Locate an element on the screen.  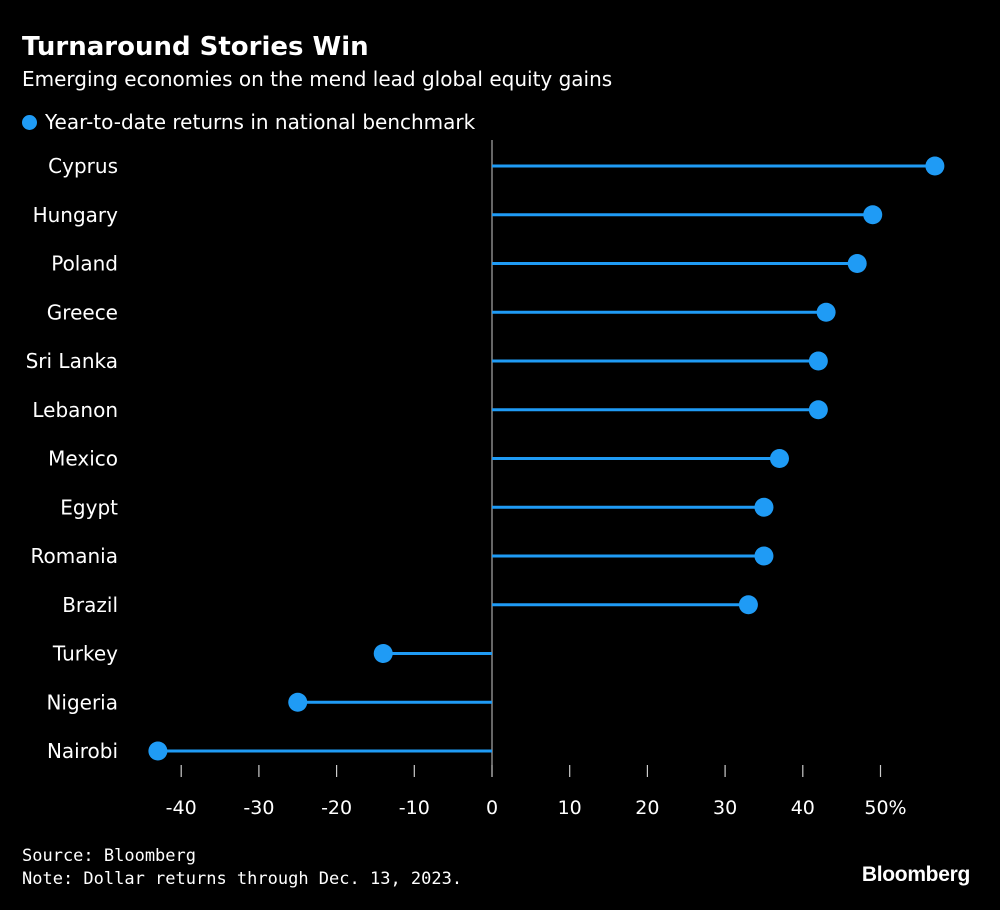
x-tick-label: -30 is located at coordinates (258, 808).